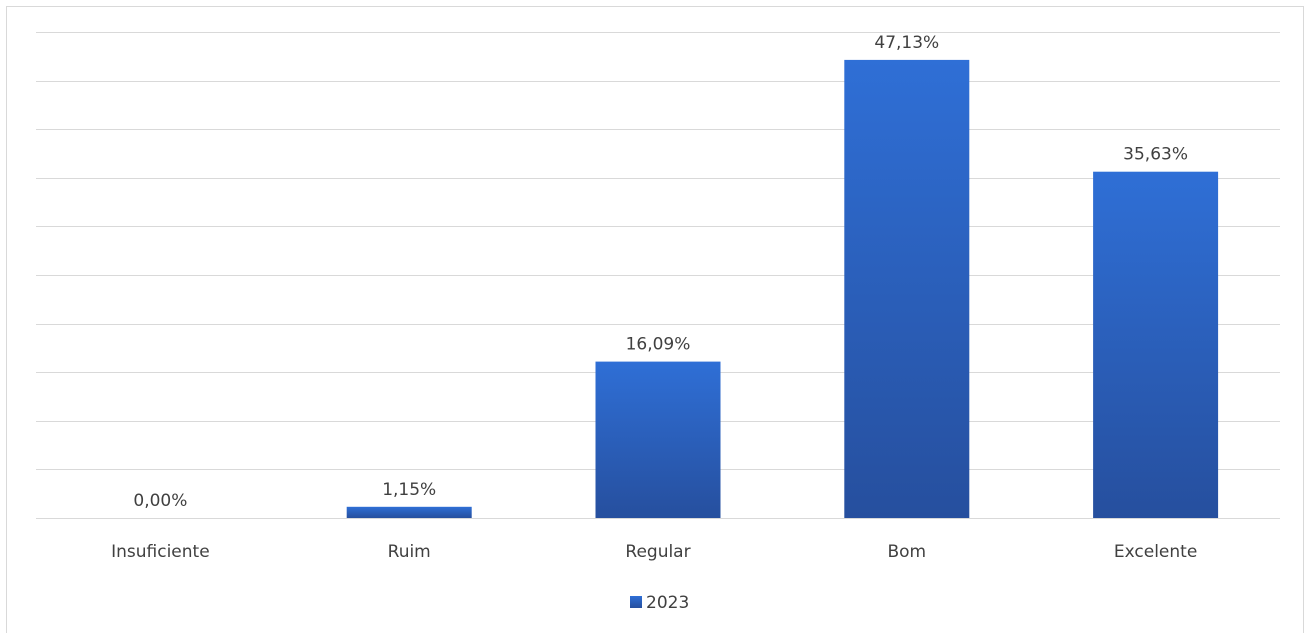 This screenshot has height=633, width=1311. Describe the element at coordinates (160, 552) in the screenshot. I see `category-label-insuficiente: Insuficiente` at that location.